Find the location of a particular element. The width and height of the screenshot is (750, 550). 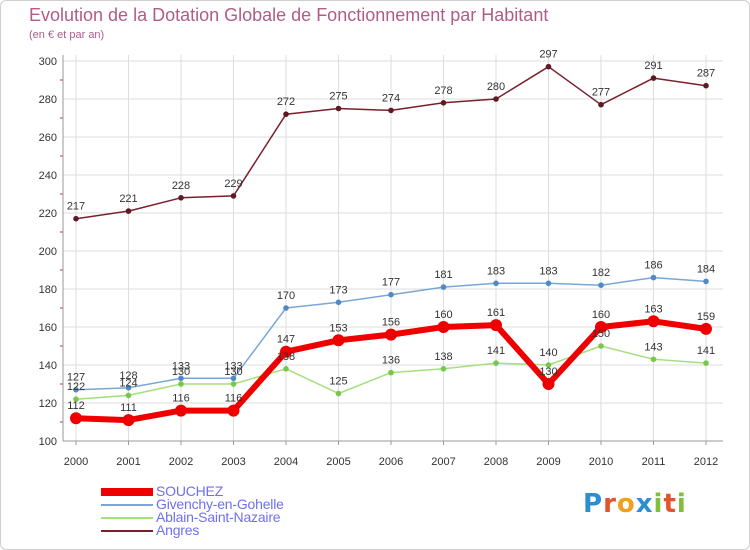

data-label-ablain-saint-nazaire: 124 is located at coordinates (128, 383).